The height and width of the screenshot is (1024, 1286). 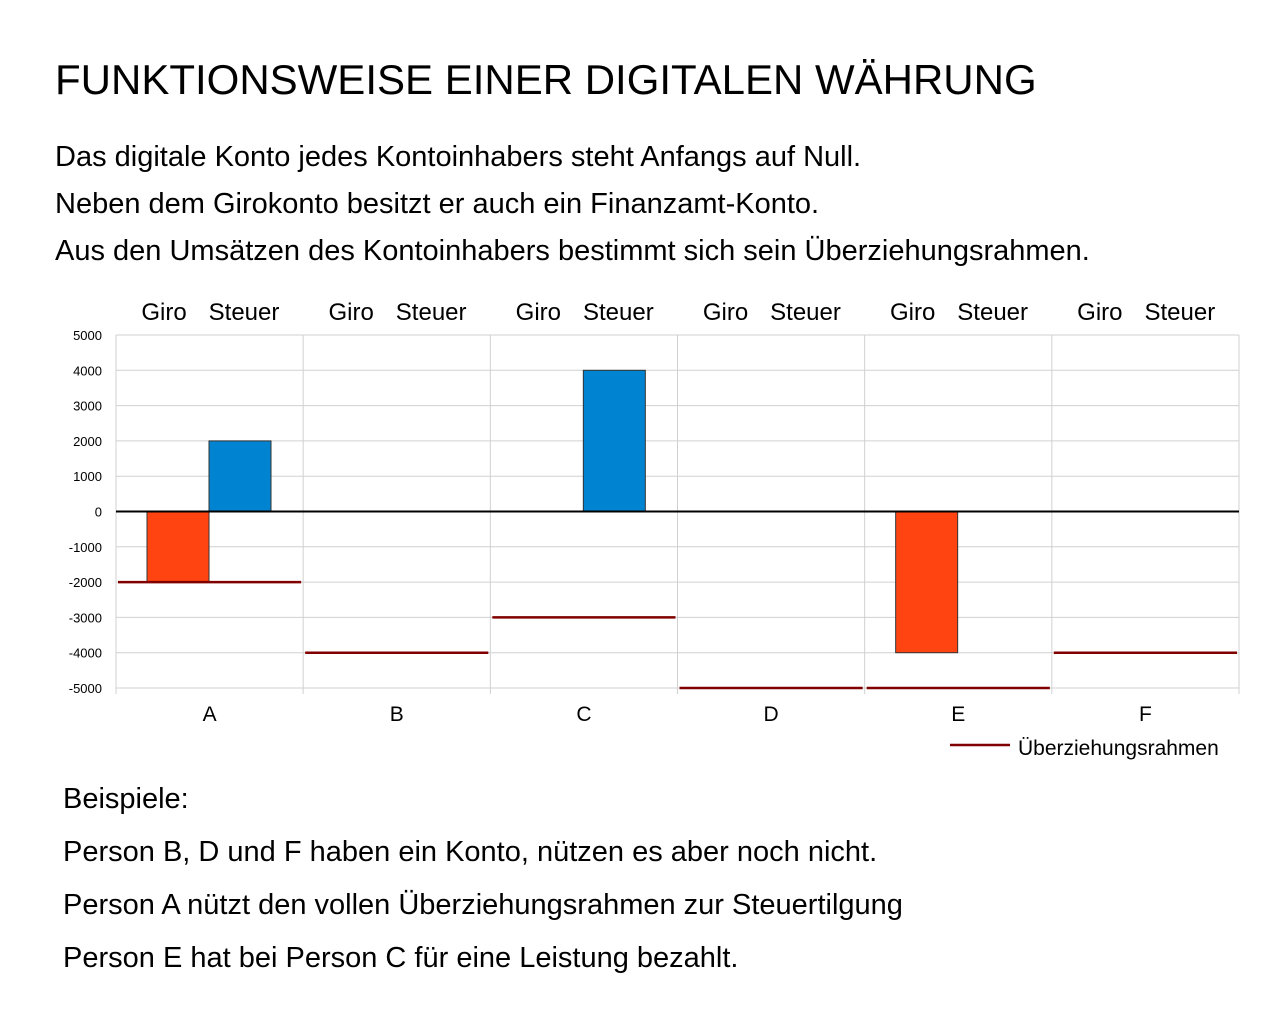 I want to click on y-tick-label-2: 3000, so click(x=87, y=406).